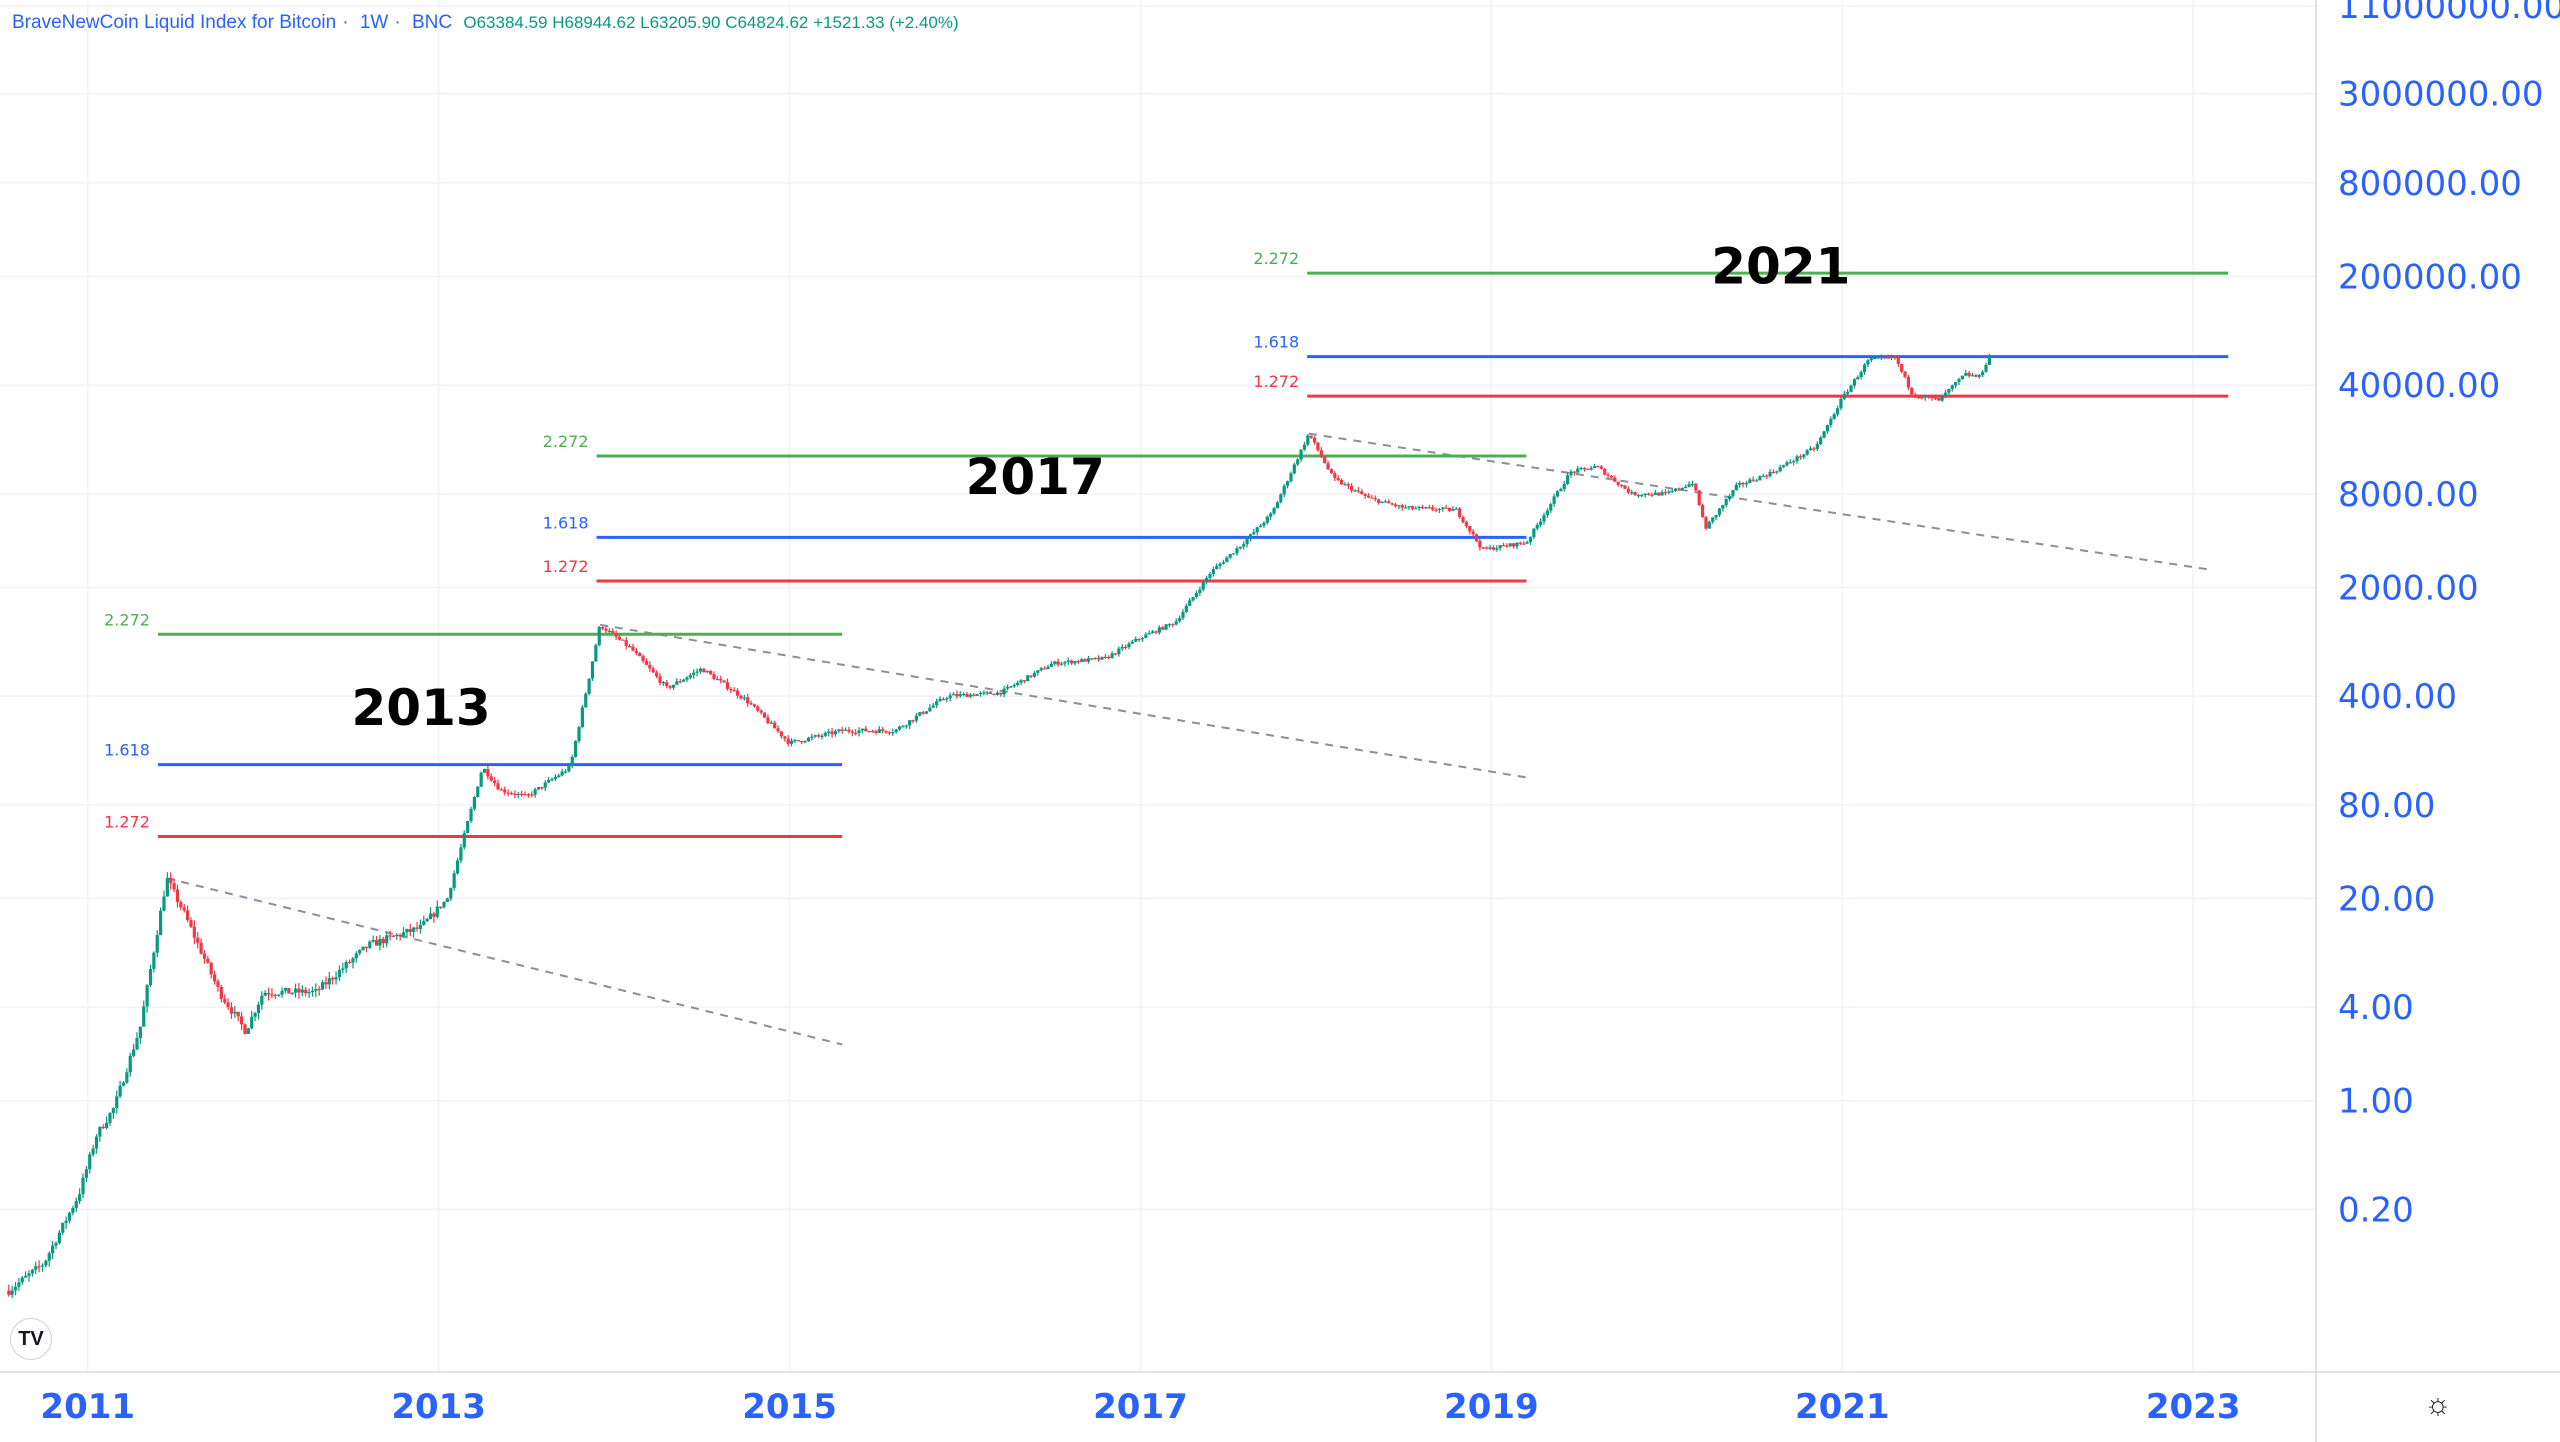 The height and width of the screenshot is (1442, 2560). Describe the element at coordinates (2449, 13) in the screenshot. I see `price-tick-label: 11000000.00` at that location.